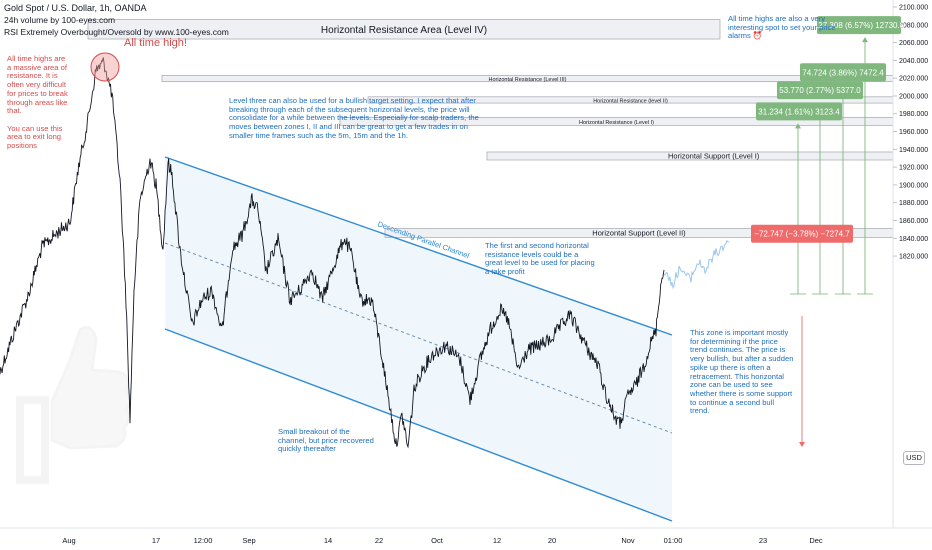 The height and width of the screenshot is (550, 932). Describe the element at coordinates (802, 381) in the screenshot. I see `stop-arrow` at that location.